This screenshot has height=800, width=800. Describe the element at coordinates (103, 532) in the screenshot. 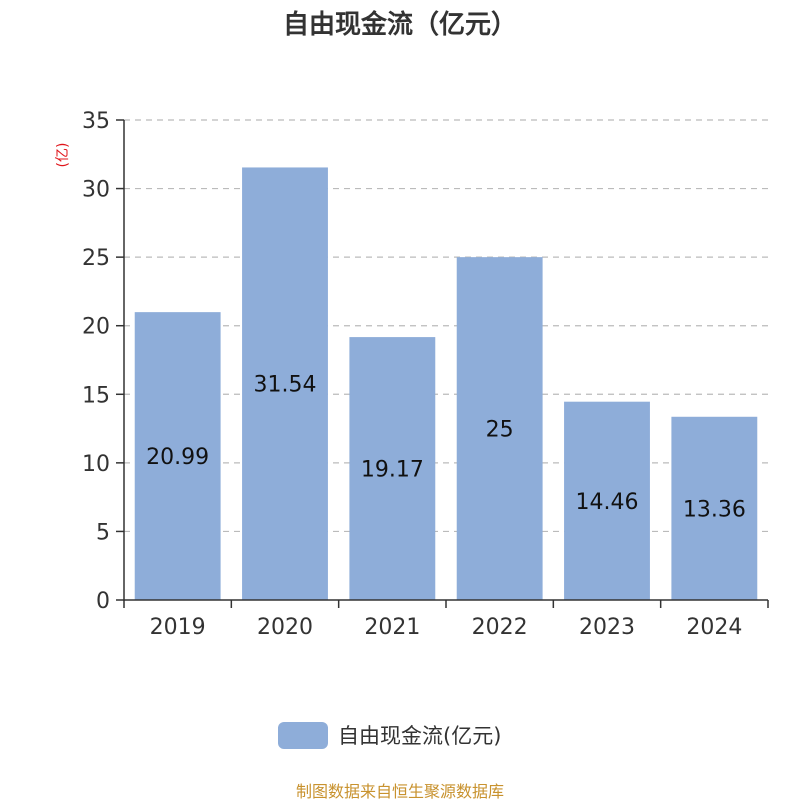

I see `y-tick-label: 5` at that location.